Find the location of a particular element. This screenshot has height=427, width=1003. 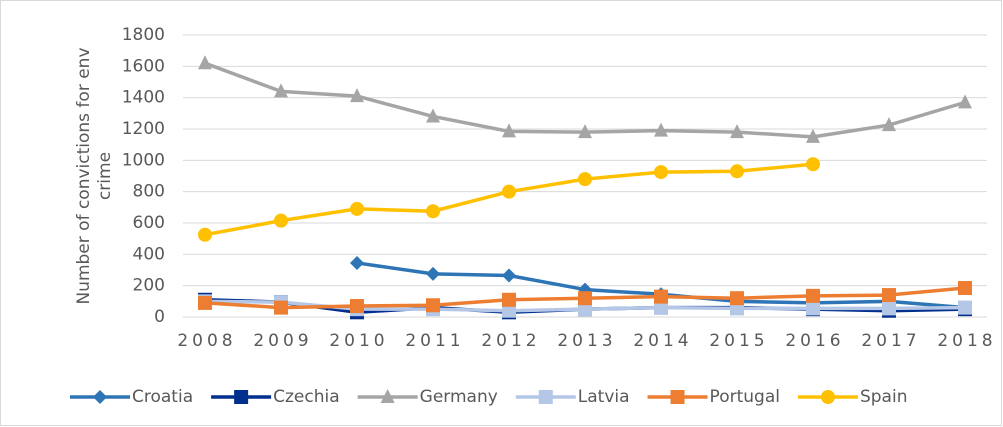

x-tick-label: 2012 is located at coordinates (510, 341).